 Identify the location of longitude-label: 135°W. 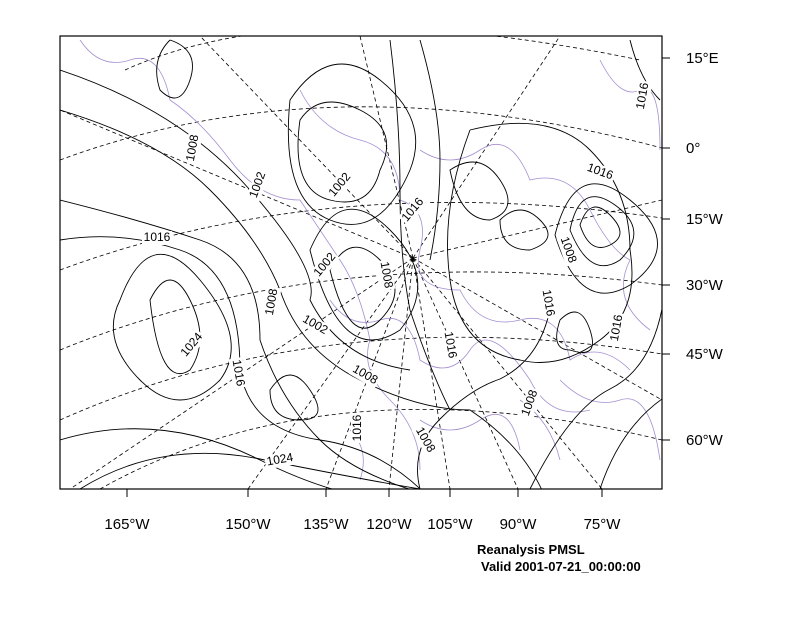
(326, 524).